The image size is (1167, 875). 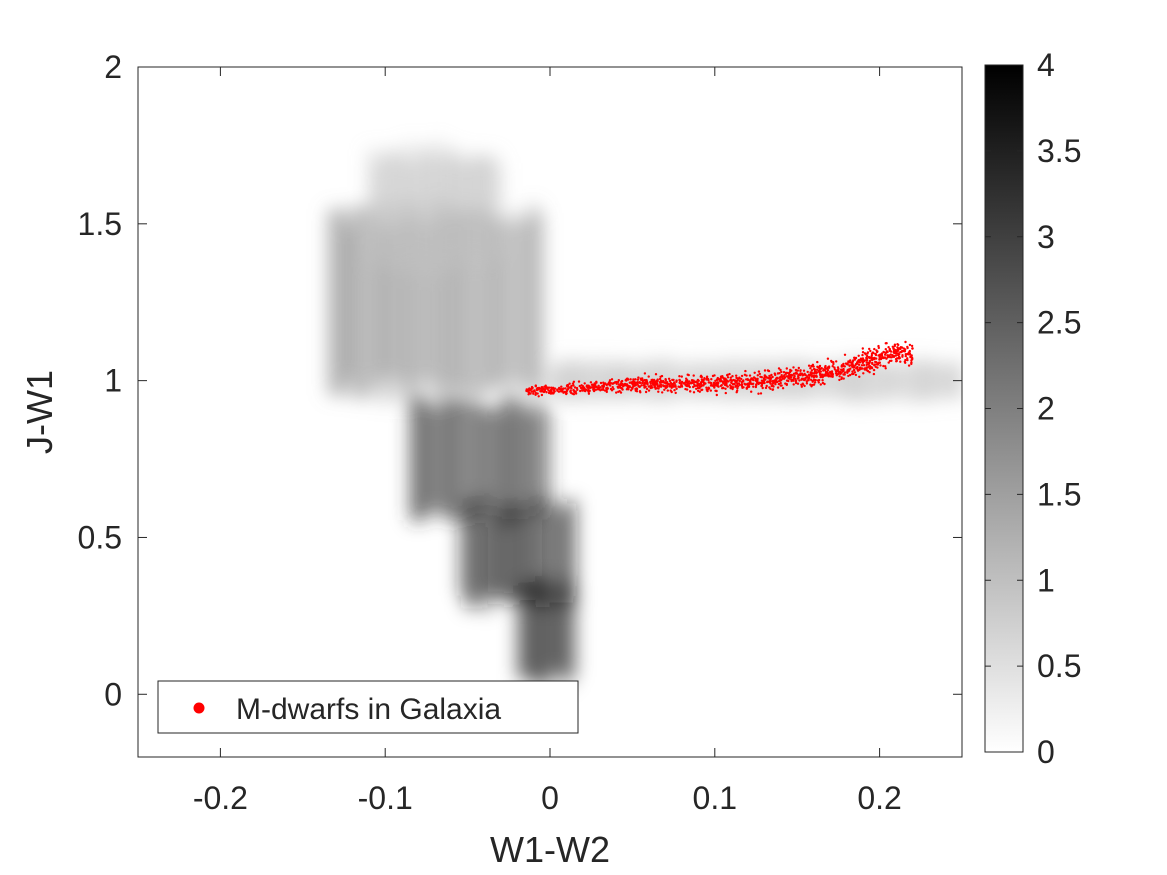 What do you see at coordinates (550, 849) in the screenshot?
I see `x-axis-label: W1-W2` at bounding box center [550, 849].